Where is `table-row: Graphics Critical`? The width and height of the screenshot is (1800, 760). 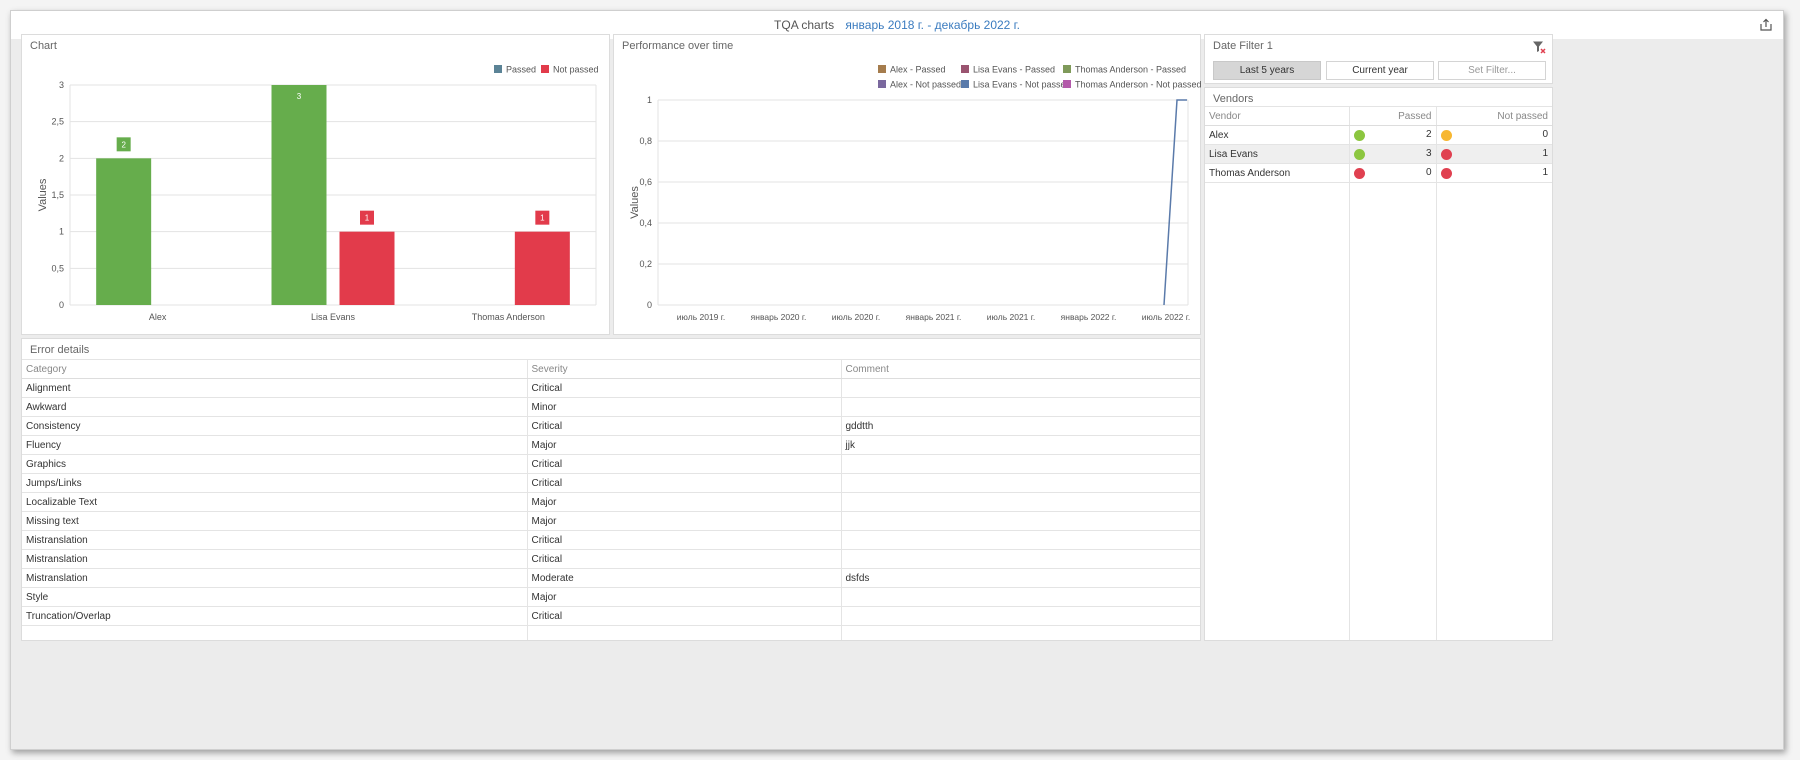 table-row: Graphics Critical is located at coordinates (611, 464).